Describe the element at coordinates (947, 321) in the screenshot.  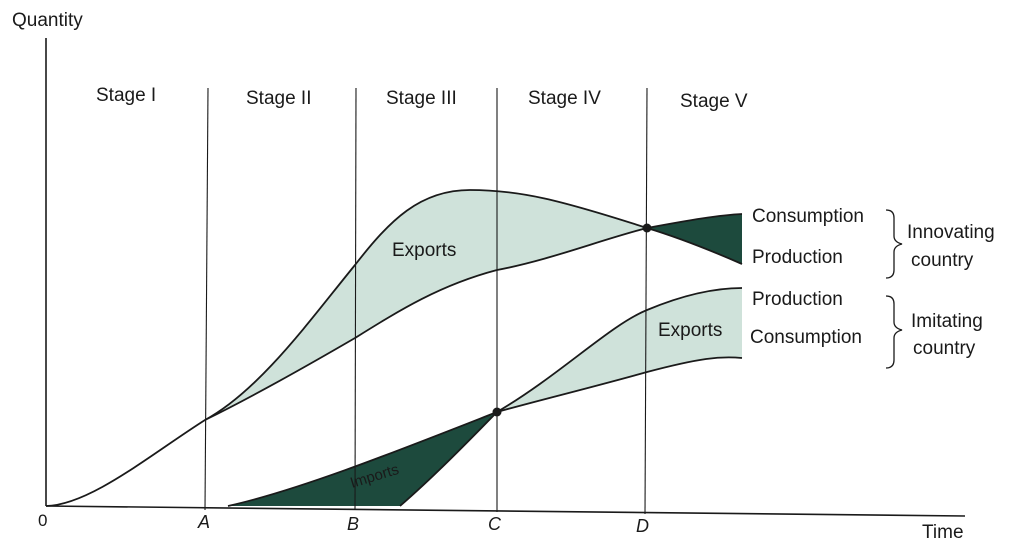
I see `imitating-group-label-line1: Imitating` at that location.